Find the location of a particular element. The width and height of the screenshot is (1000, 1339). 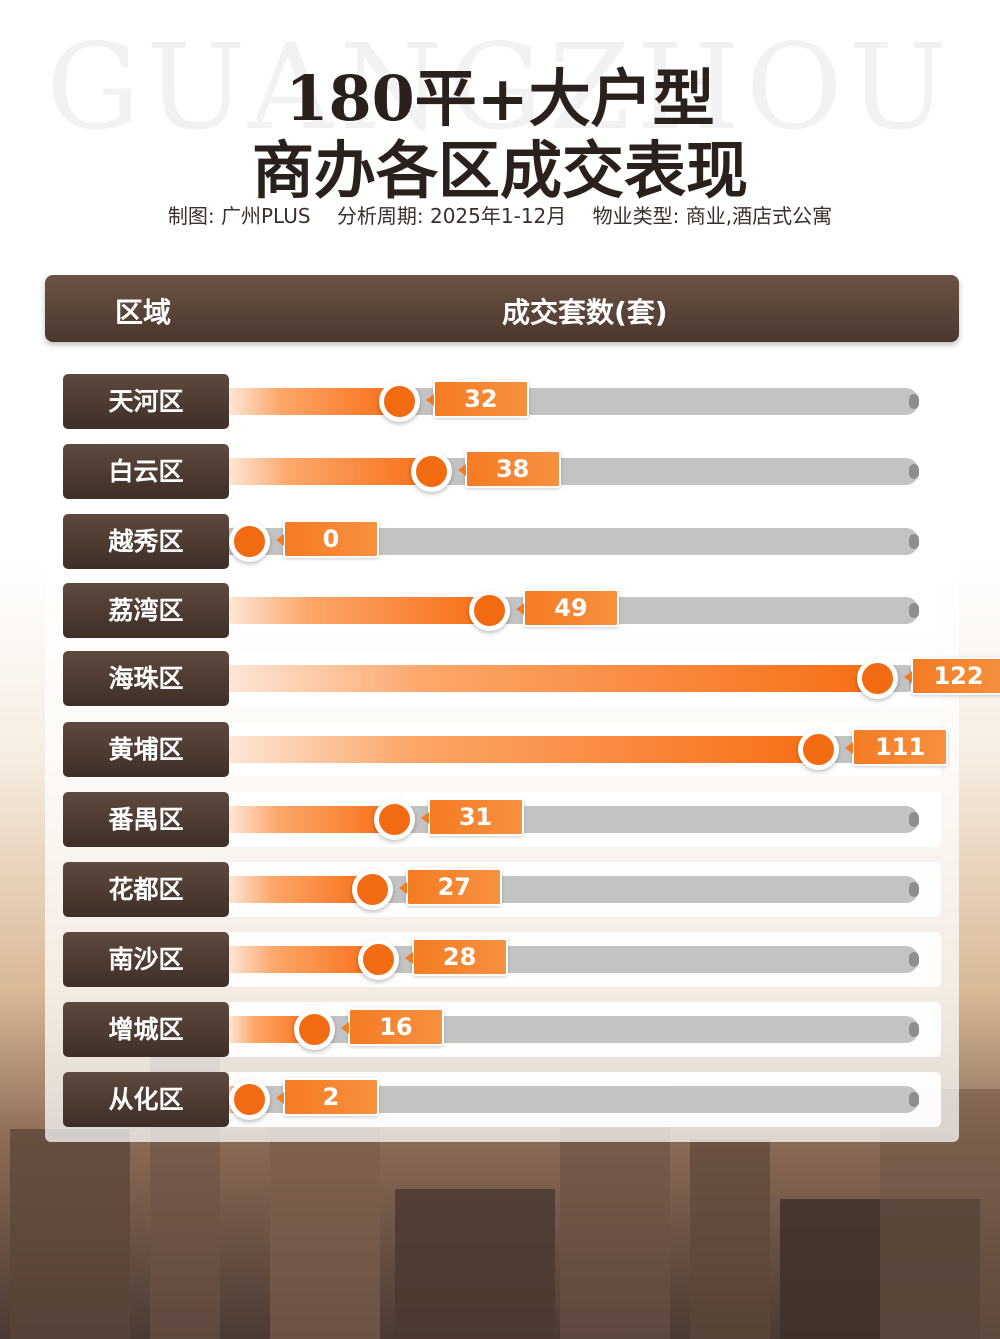

bar-row: 南沙区 28 is located at coordinates (502, 959).